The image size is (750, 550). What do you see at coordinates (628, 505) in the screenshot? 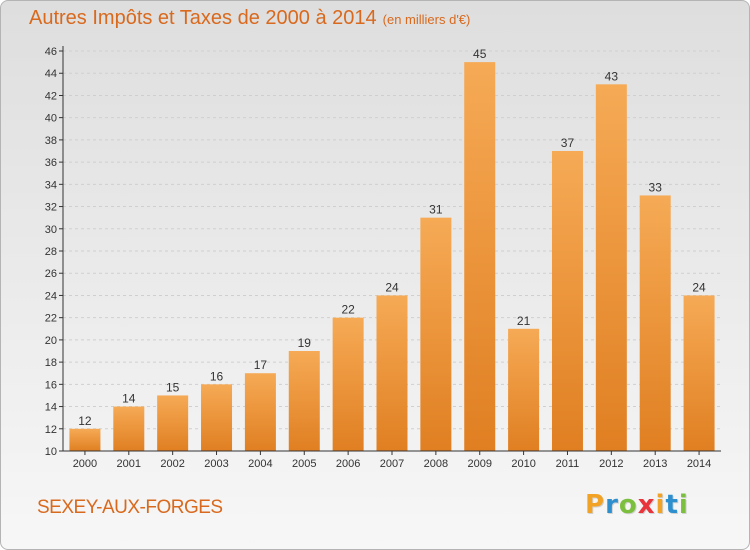
I see `logo-letter: o` at bounding box center [628, 505].